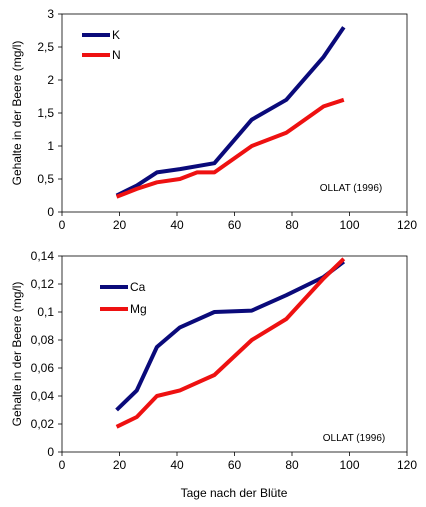 The width and height of the screenshot is (426, 507). What do you see at coordinates (123, 298) in the screenshot?
I see `legend: Ca Mg` at bounding box center [123, 298].